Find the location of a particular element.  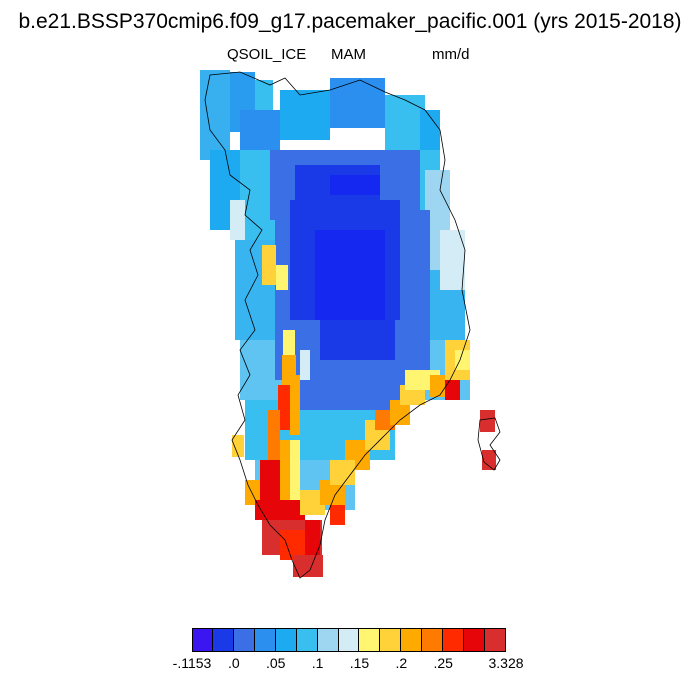

colorbar-tick-label: -.1153 is located at coordinates (192, 663).